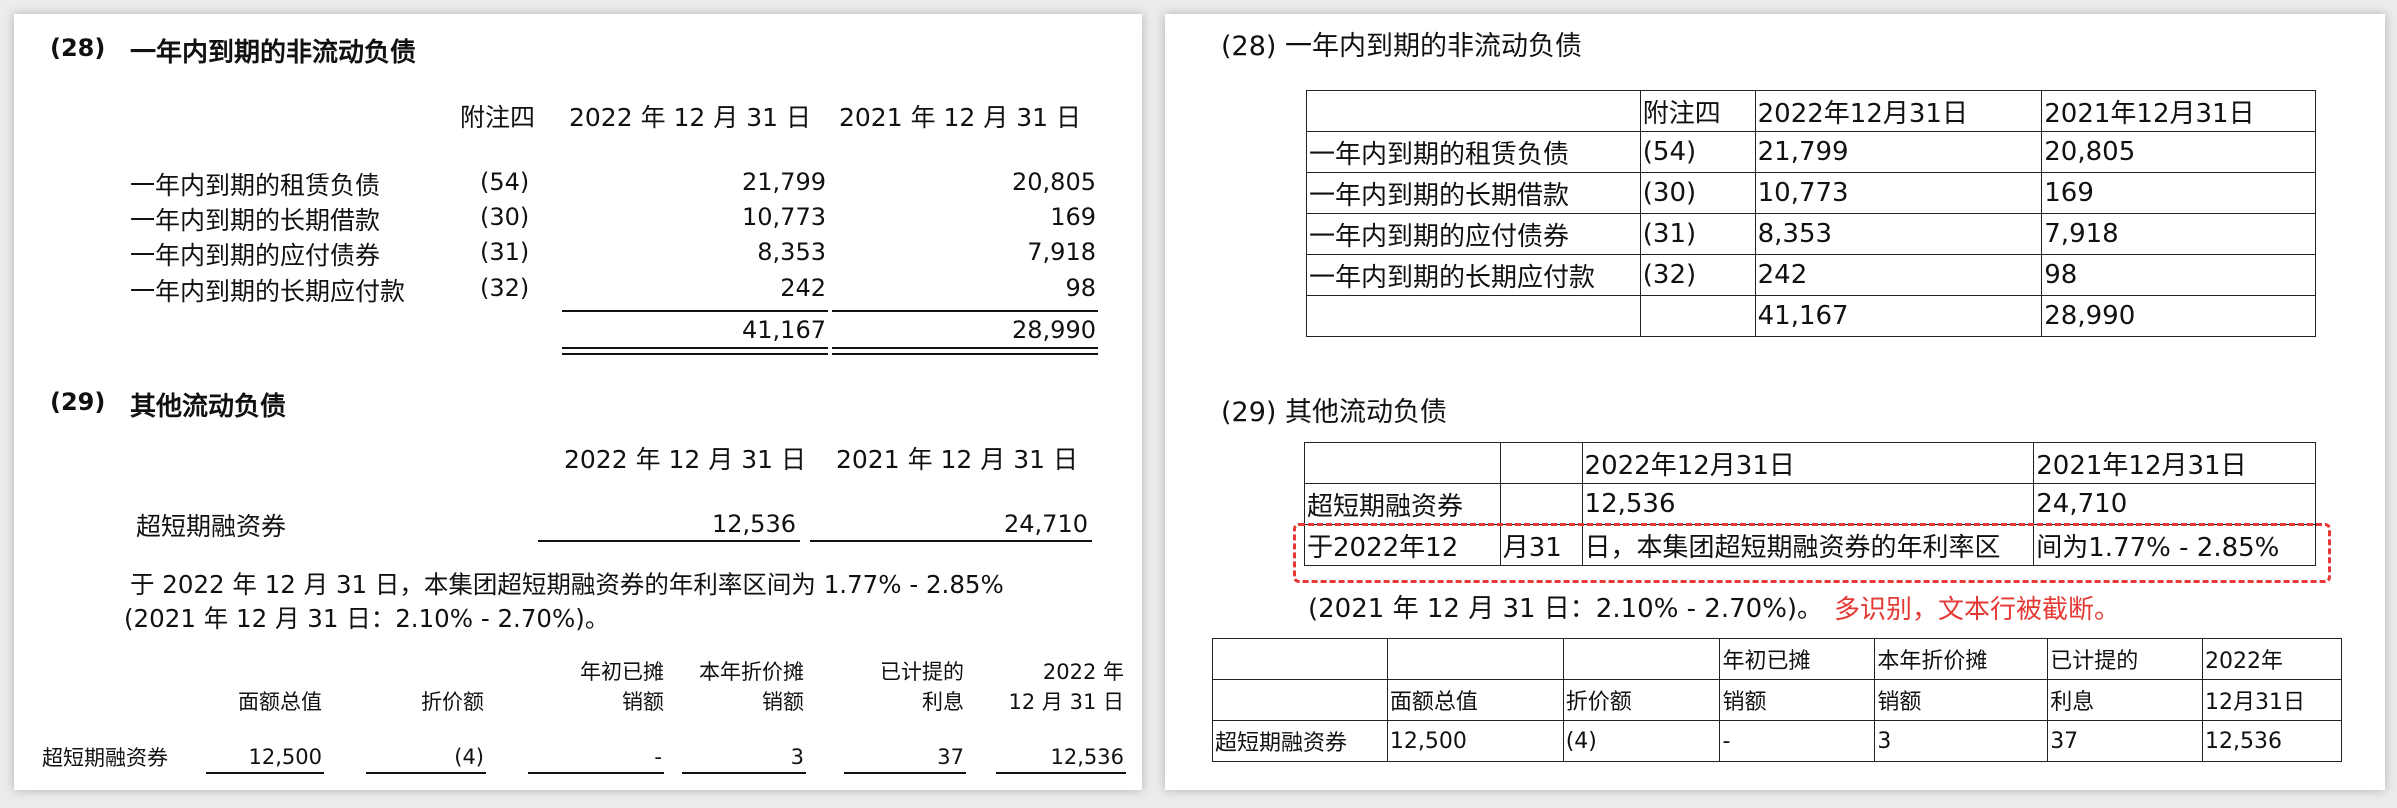  What do you see at coordinates (622, 672) in the screenshot?
I see `detail-header-top: 年初已摊` at bounding box center [622, 672].